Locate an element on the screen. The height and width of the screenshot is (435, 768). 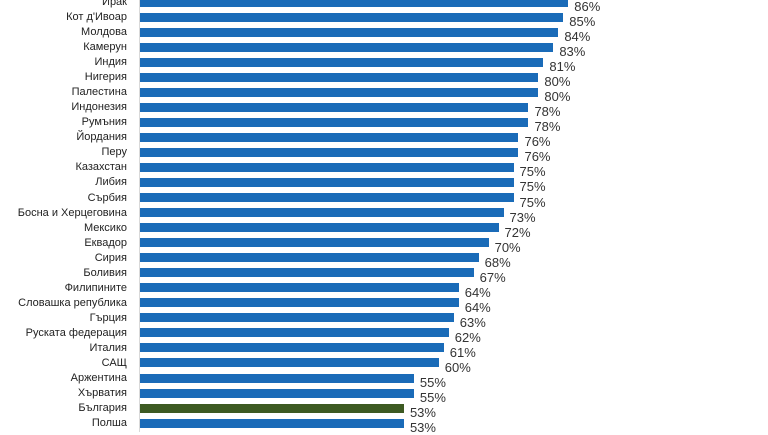
data-label: 67% is located at coordinates (492, 277).